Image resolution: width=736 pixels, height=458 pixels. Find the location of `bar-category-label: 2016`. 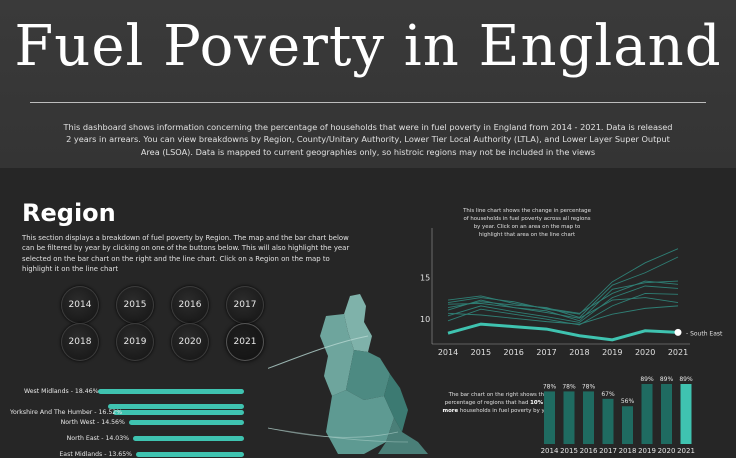

bar-category-label: 2016 is located at coordinates (589, 450).